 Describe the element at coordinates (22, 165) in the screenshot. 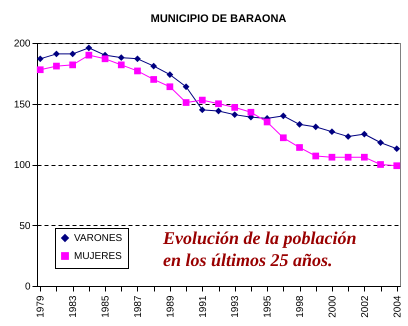

I see `y-tick-label: 100` at that location.